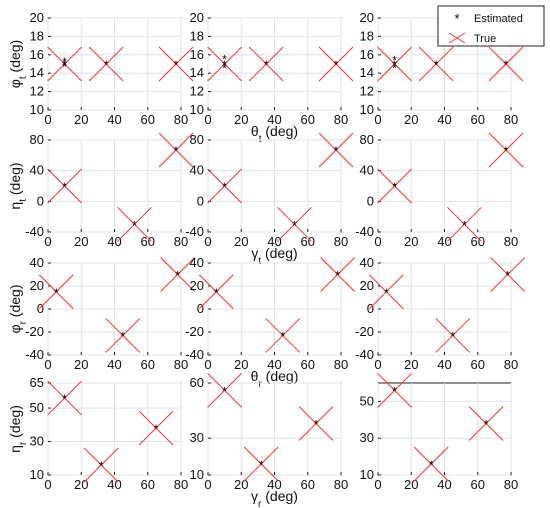 Image resolution: width=550 pixels, height=508 pixels. I want to click on subplot-r2-c1: 0 20 40 60 80 -40 -20 0 20 40 * * * θr (deg), so click(270, 322).